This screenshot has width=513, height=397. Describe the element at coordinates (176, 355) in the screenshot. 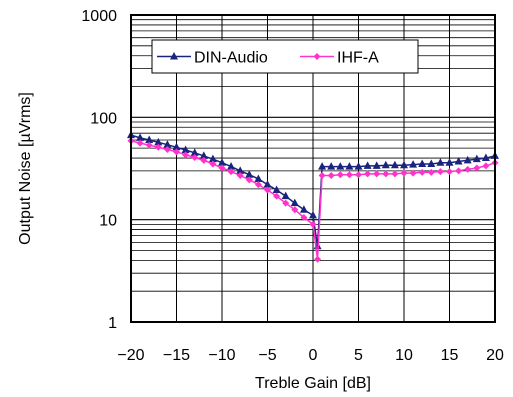

I see `x-tick-label: −15` at that location.